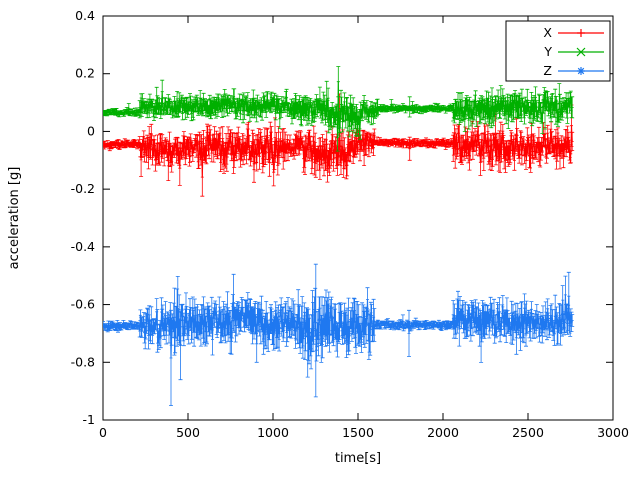 This screenshot has height=480, width=640. I want to click on y-tick-label: -0.2, so click(83, 188).